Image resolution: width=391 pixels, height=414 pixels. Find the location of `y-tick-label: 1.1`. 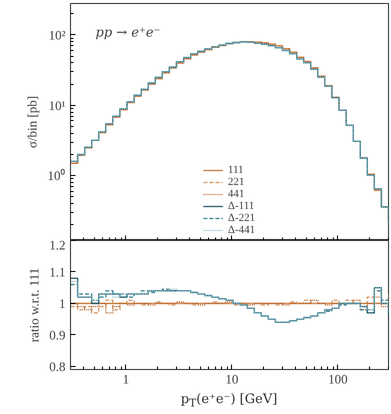

y-tick-label: 1.1 is located at coordinates (57, 272).